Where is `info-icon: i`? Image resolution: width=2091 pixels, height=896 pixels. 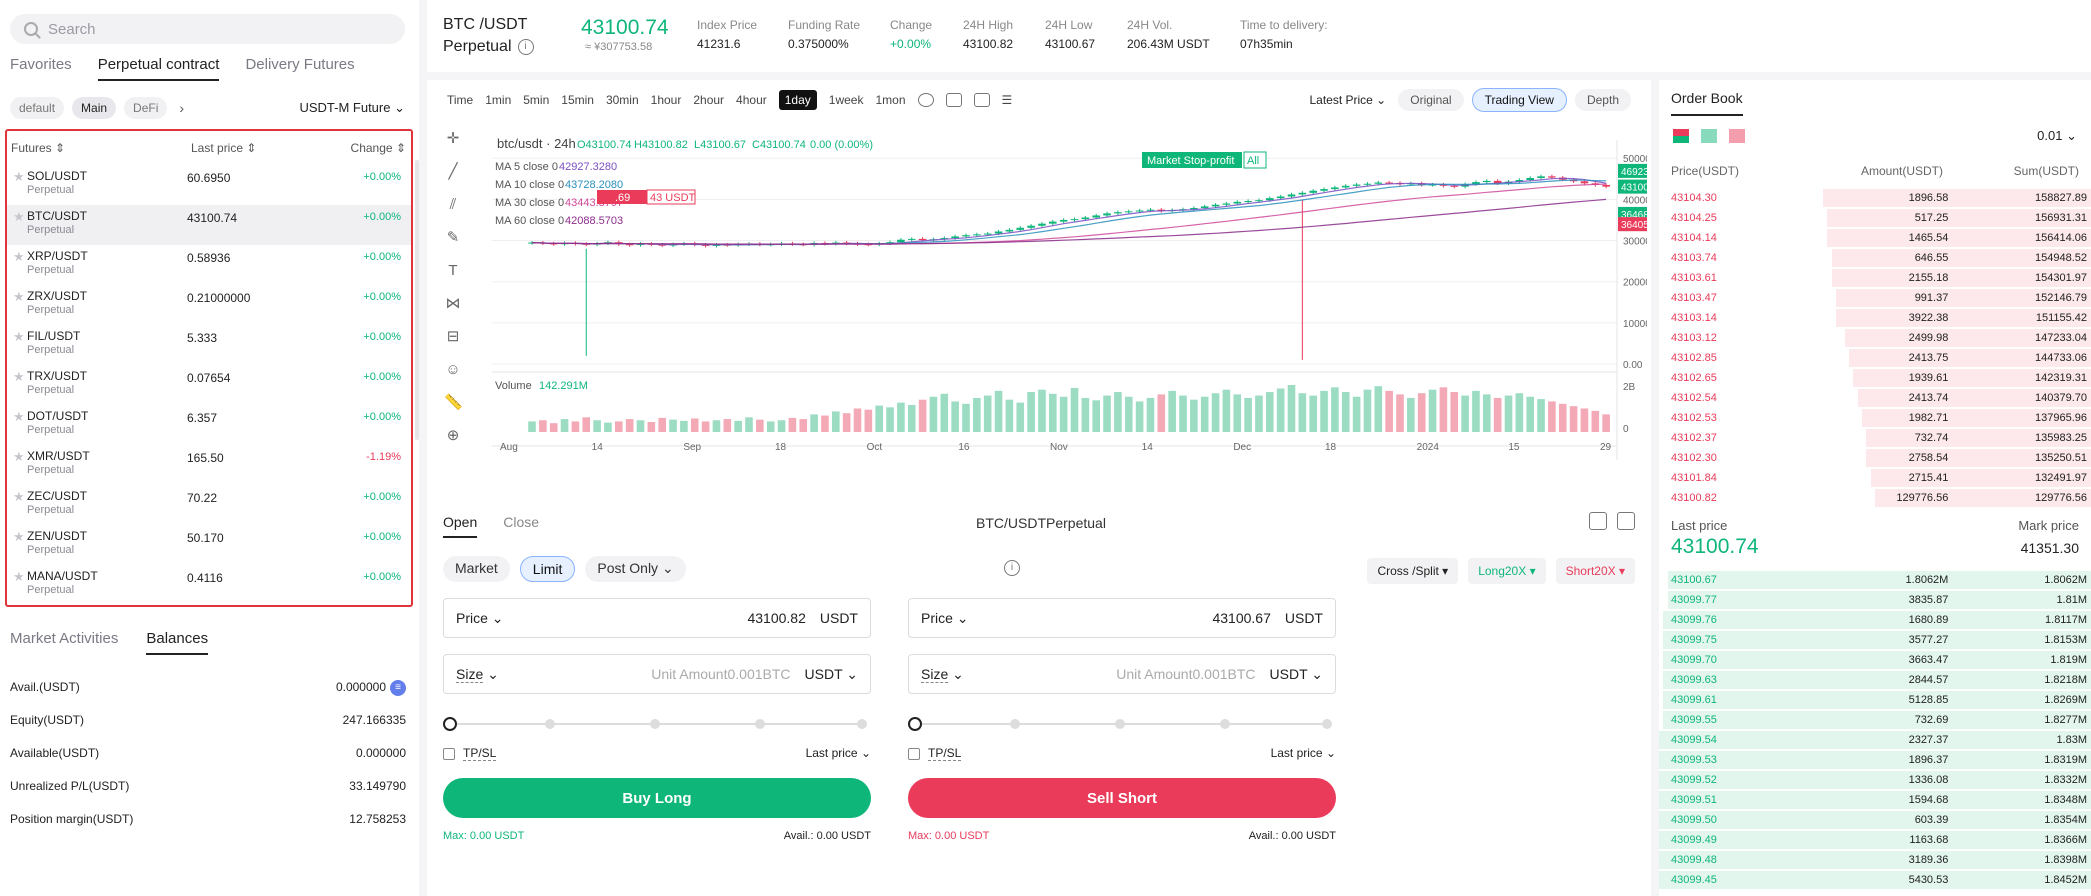 info-icon: i is located at coordinates (525, 46).